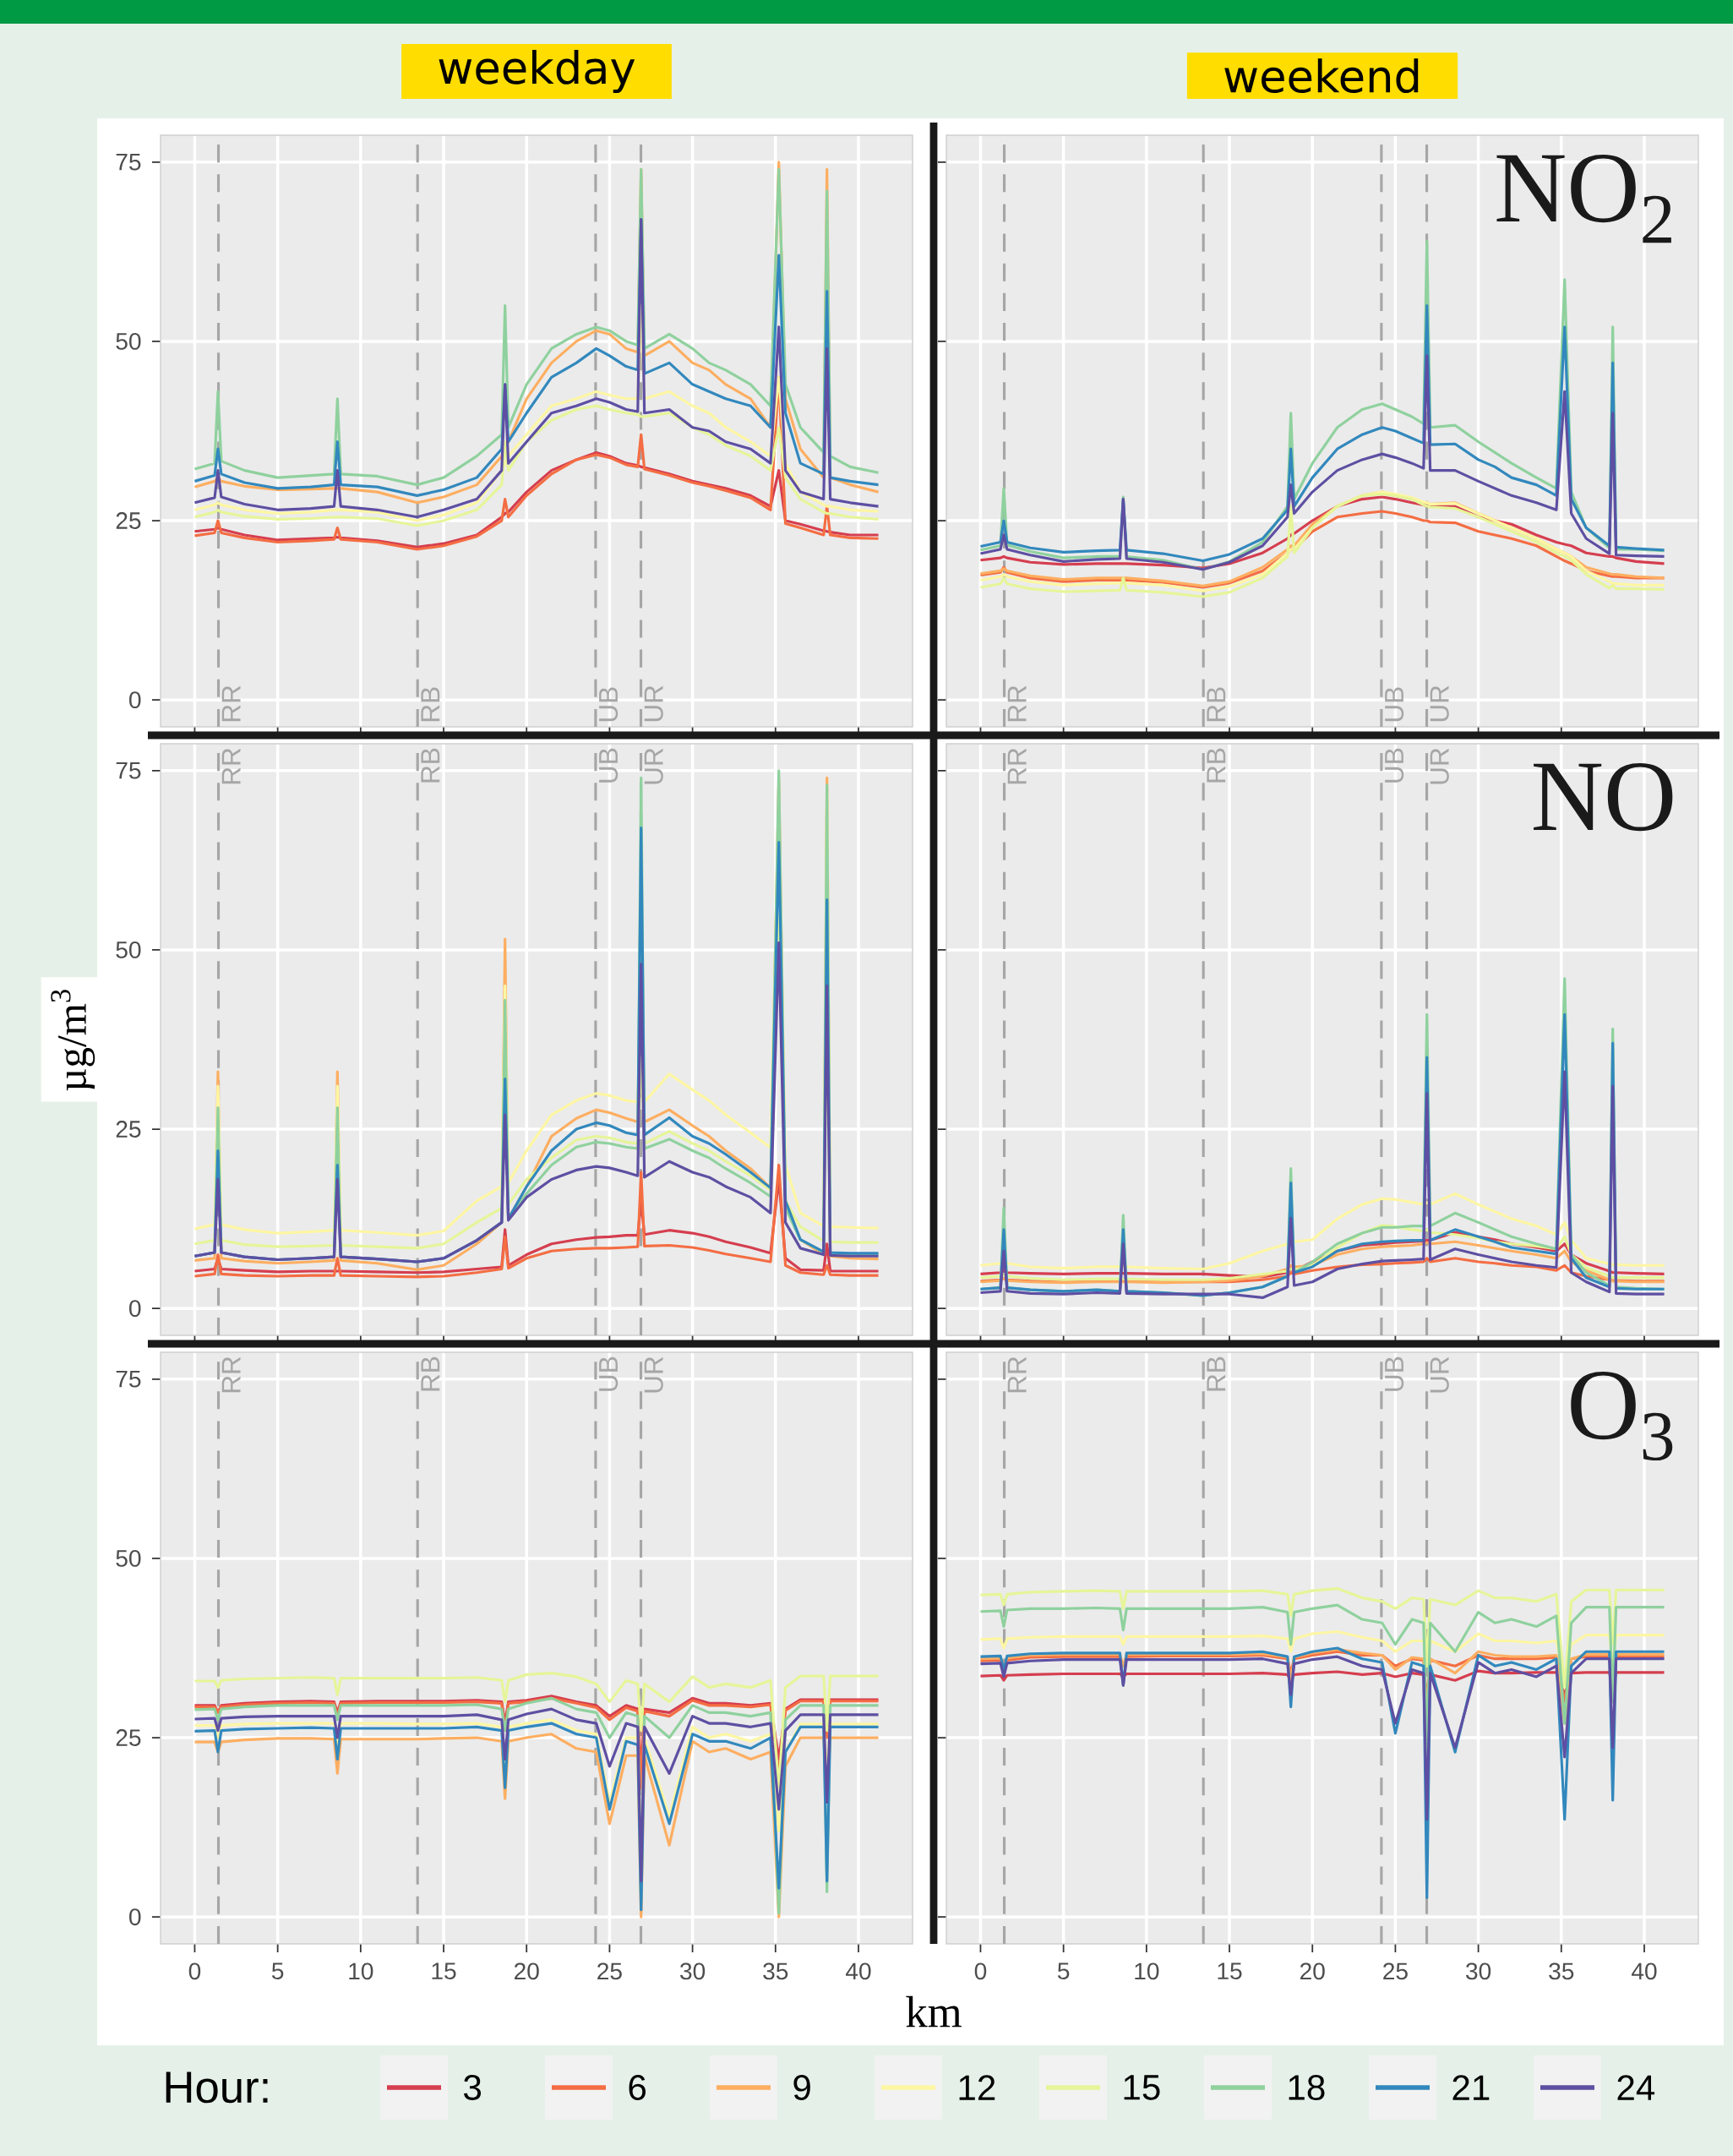  I want to click on chart-title: weekday, so click(537, 72).